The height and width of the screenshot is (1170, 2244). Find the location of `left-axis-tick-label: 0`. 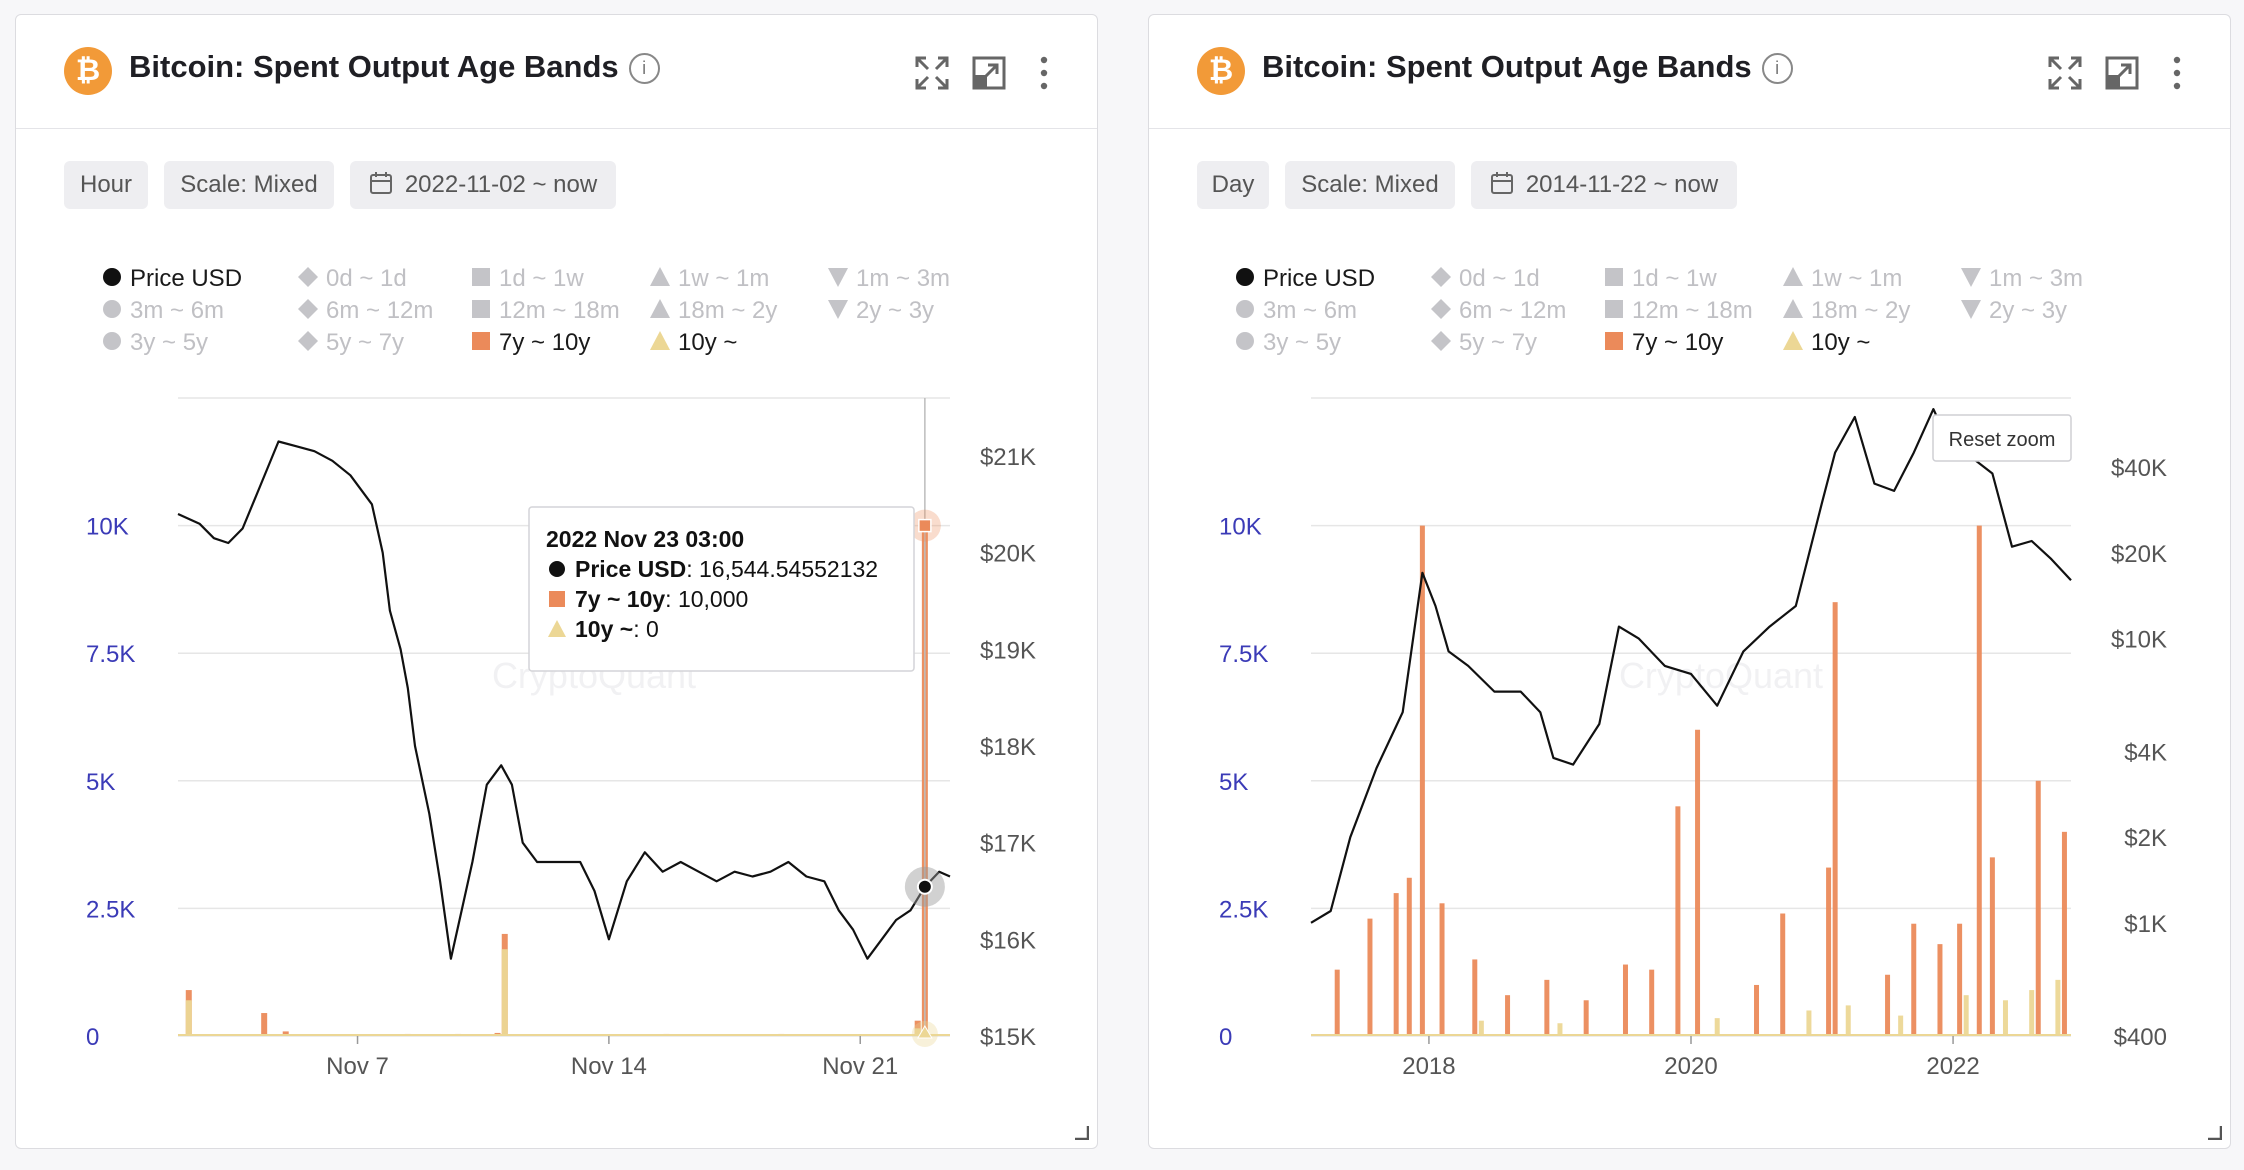

left-axis-tick-label: 0 is located at coordinates (1225, 1037).